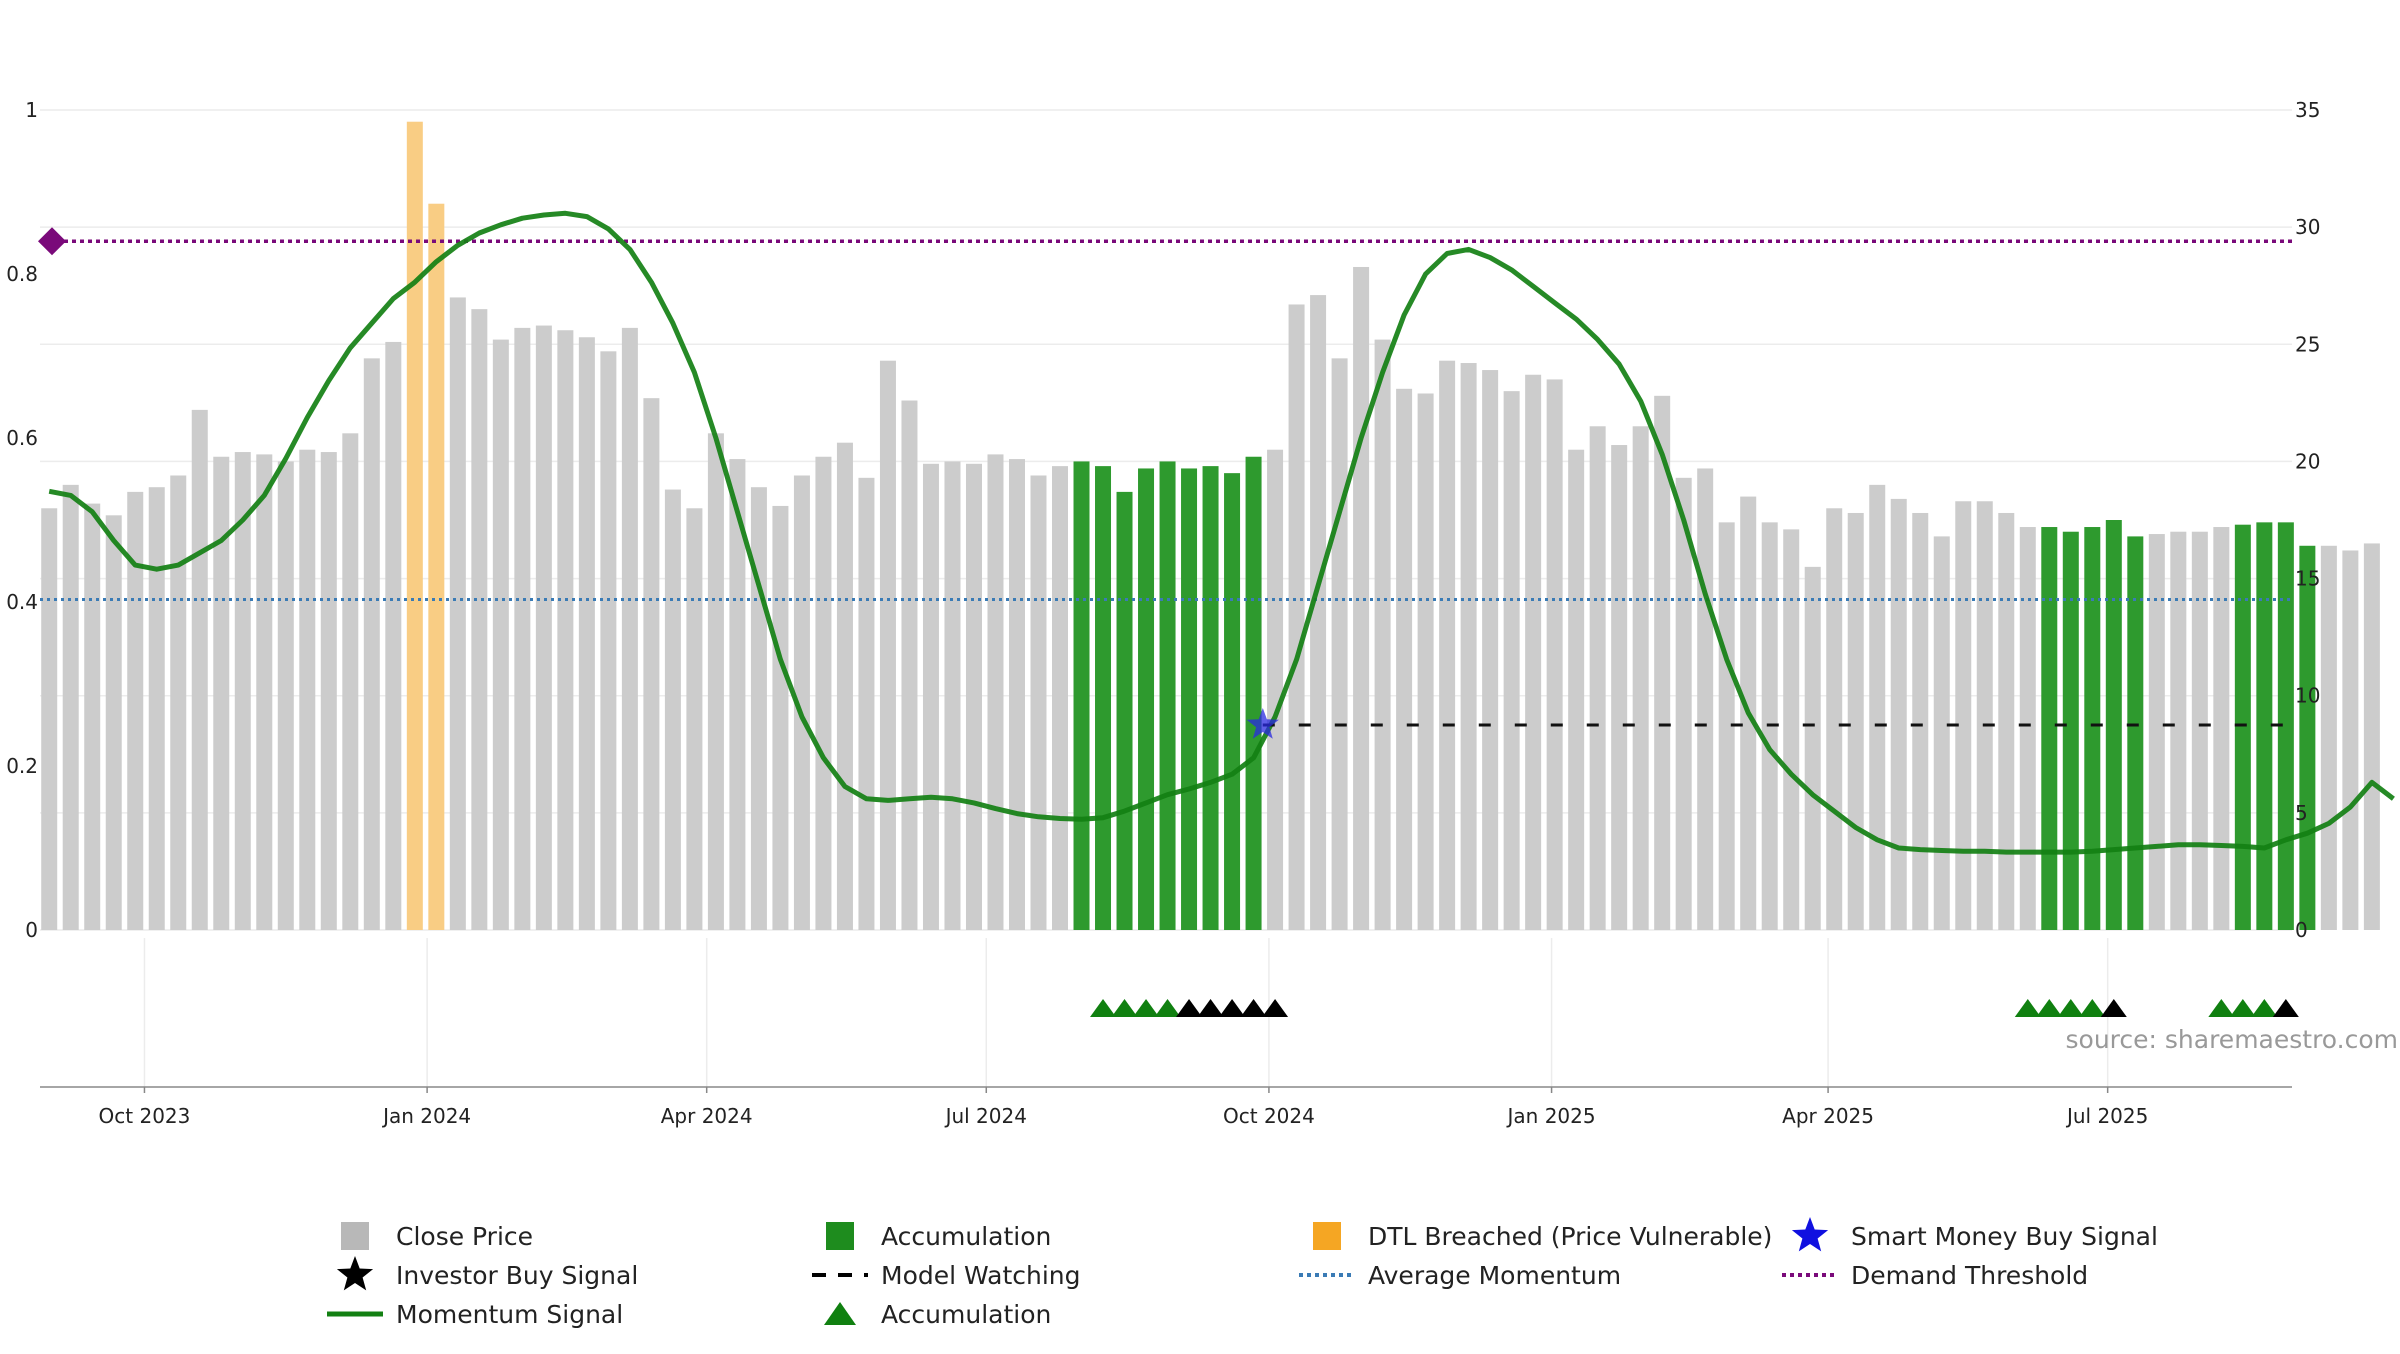 Image resolution: width=2400 pixels, height=1354 pixels. What do you see at coordinates (937, 1314) in the screenshot?
I see `legend-item-9: Accumulation` at bounding box center [937, 1314].